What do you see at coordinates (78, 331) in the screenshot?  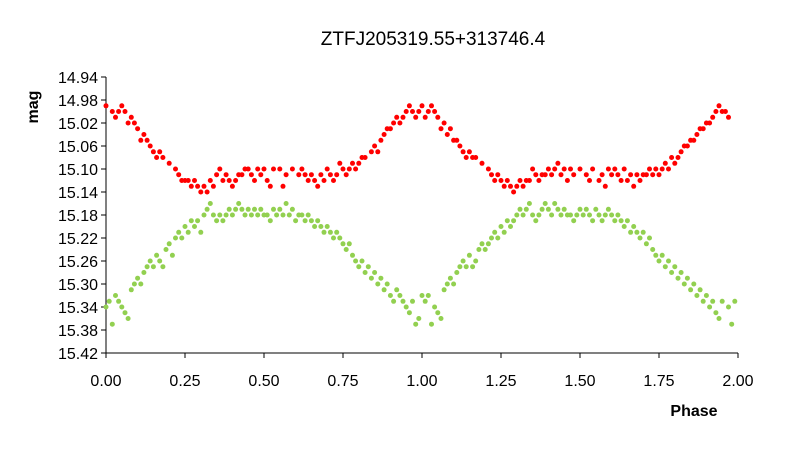 I see `y-tick-label: 15.38` at bounding box center [78, 331].